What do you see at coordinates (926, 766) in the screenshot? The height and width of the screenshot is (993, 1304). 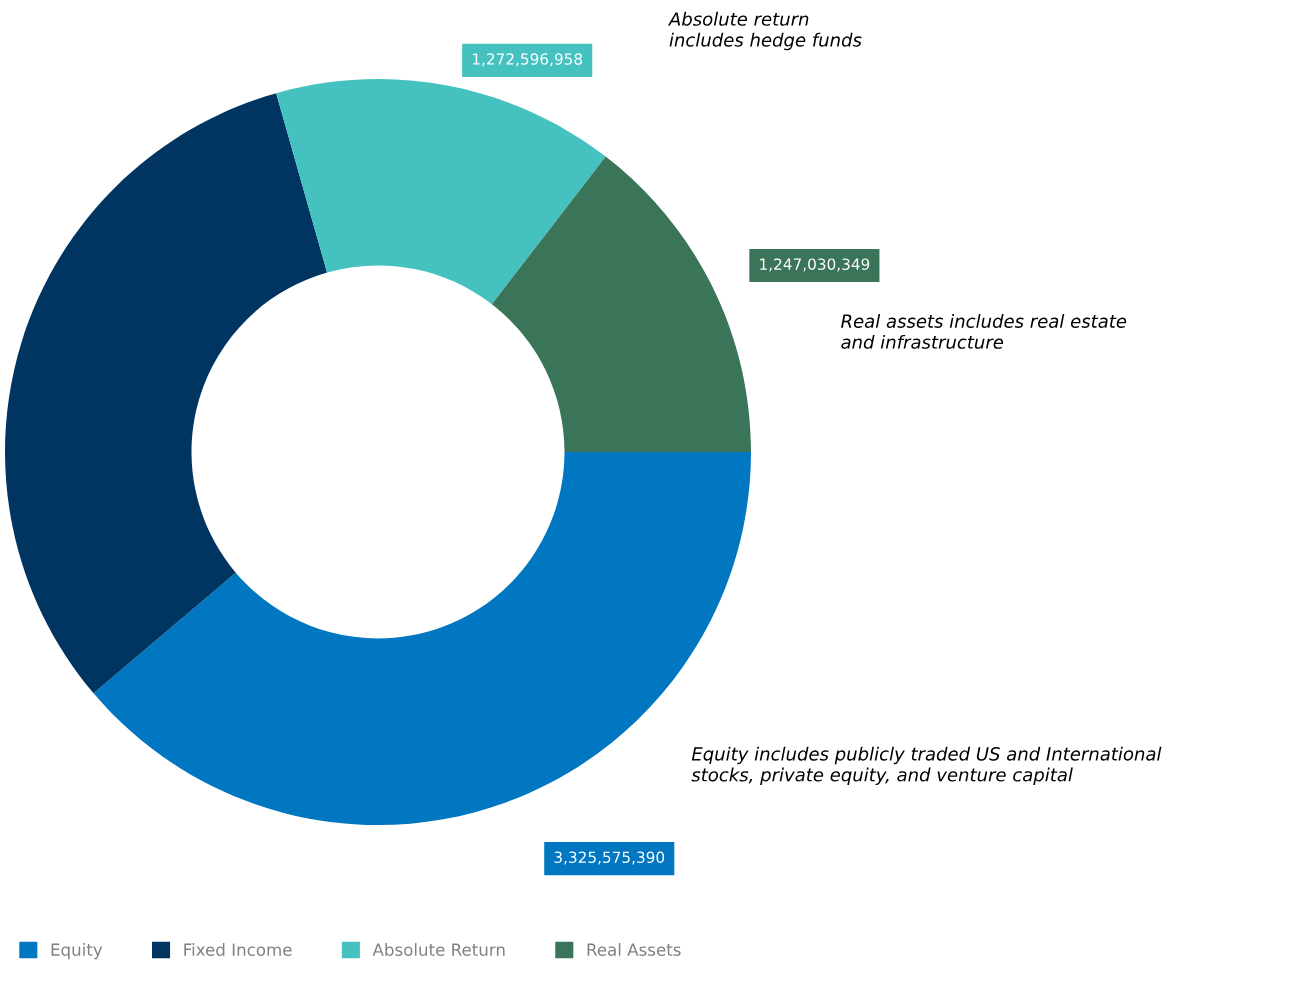 I see `text: Equity includes publicly traded US and International stocks, private equity, and venture capital` at bounding box center [926, 766].